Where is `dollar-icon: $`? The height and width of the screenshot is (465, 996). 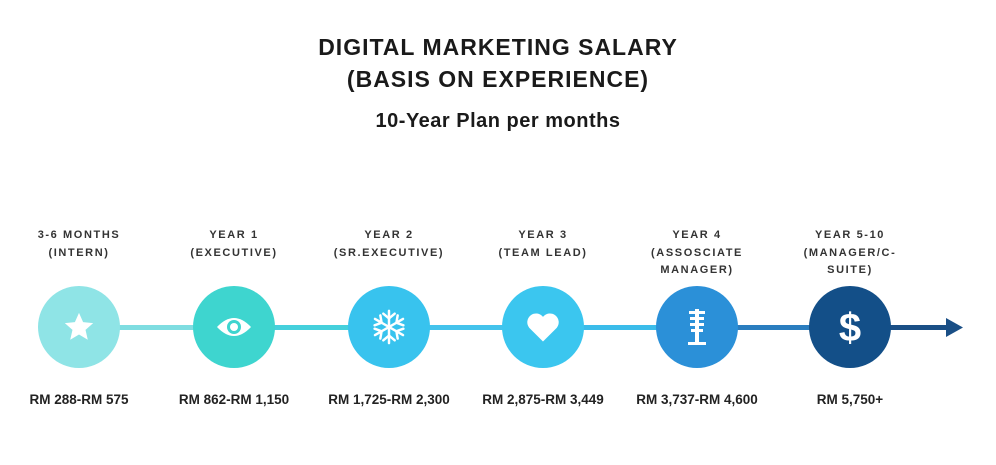
dollar-icon: $ is located at coordinates (850, 327).